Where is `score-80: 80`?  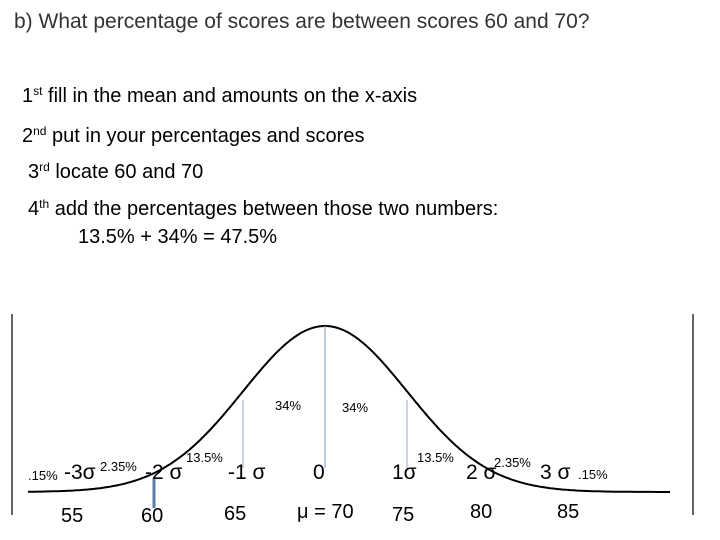
score-80: 80 is located at coordinates (481, 512).